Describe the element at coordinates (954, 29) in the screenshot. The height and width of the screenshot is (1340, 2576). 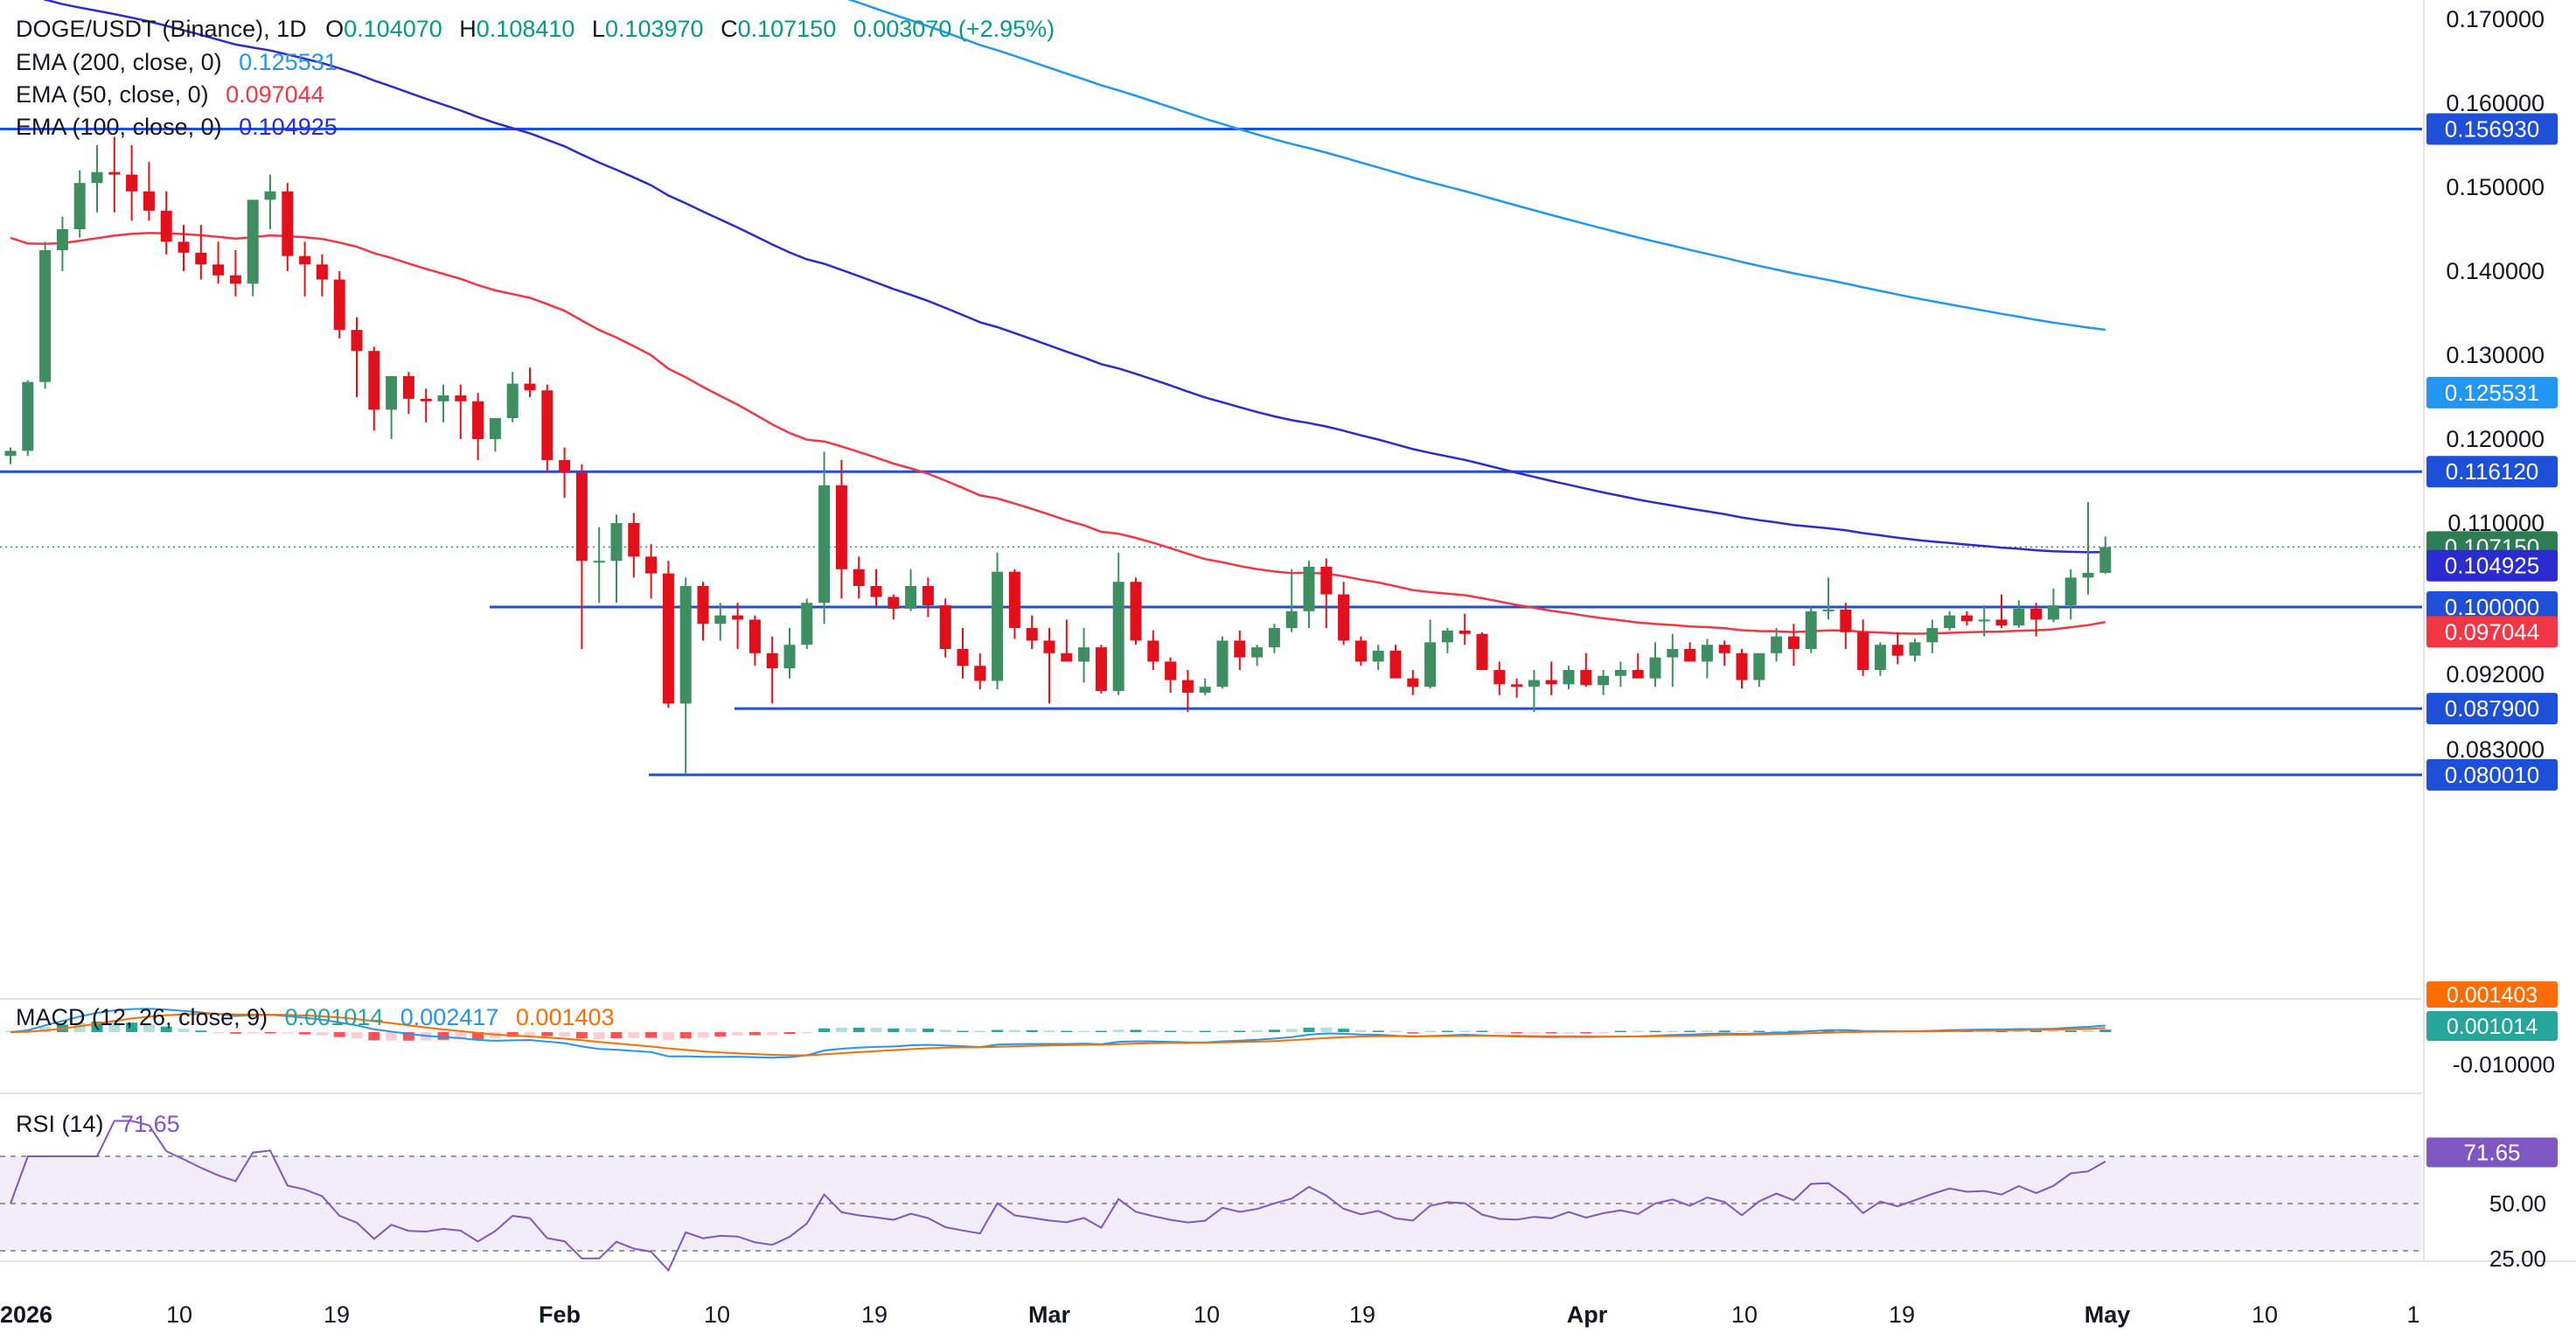
I see `change-value: 0.003070 (+2.95%)` at that location.